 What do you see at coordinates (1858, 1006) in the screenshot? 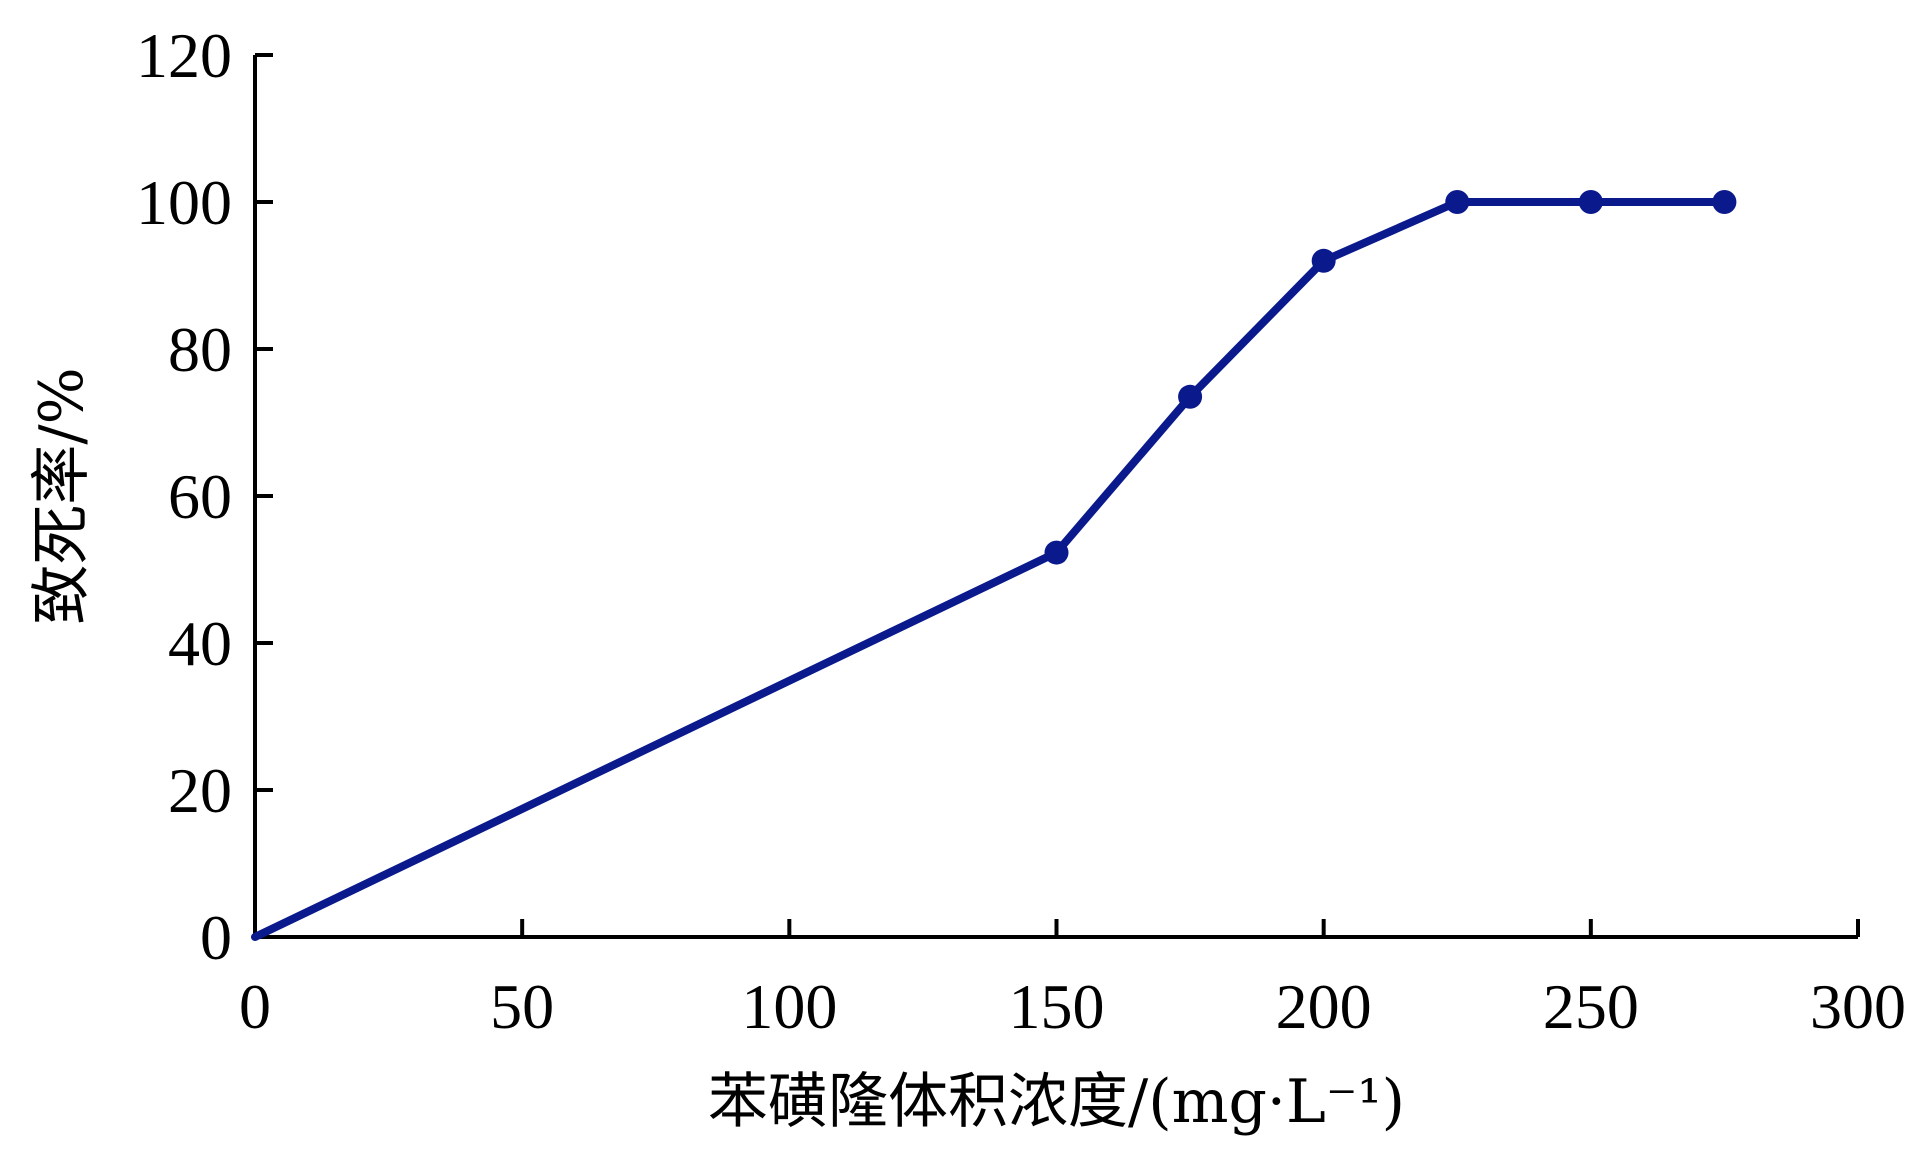
I see `x-tick-label: 300` at bounding box center [1858, 1006].